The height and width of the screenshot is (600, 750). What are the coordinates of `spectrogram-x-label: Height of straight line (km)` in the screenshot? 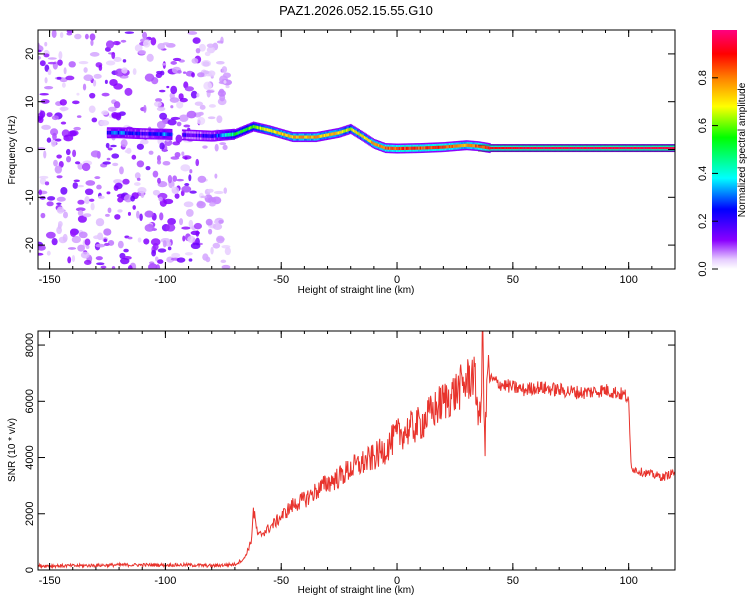 It's located at (356, 290).